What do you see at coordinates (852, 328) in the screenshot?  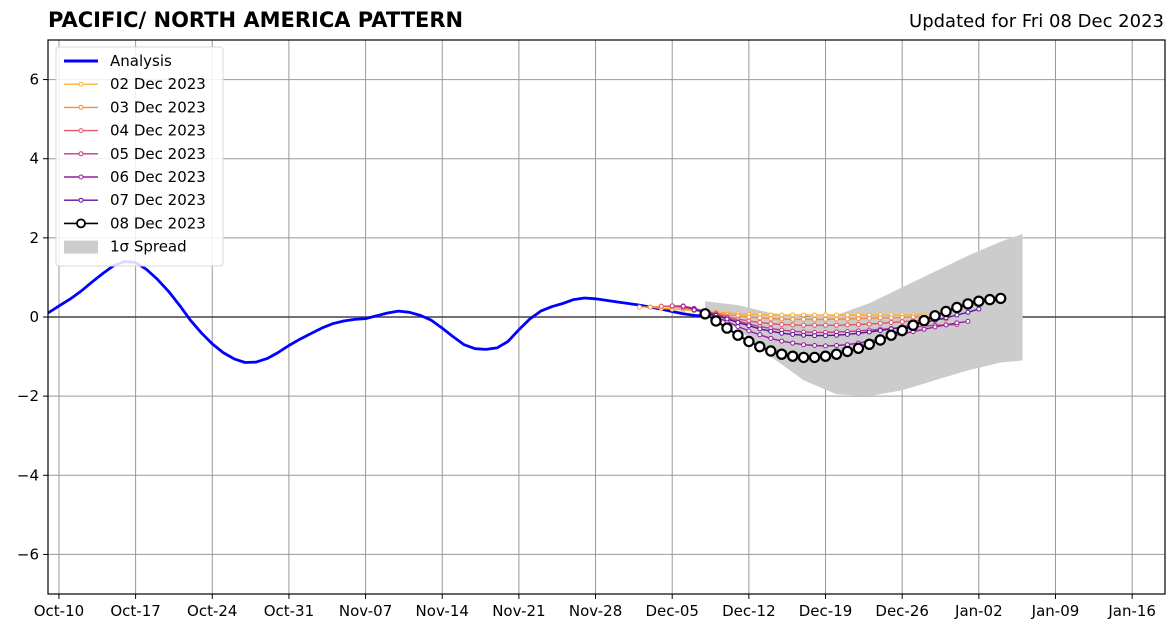 I see `forecast-08-dec-2023-line` at bounding box center [852, 328].